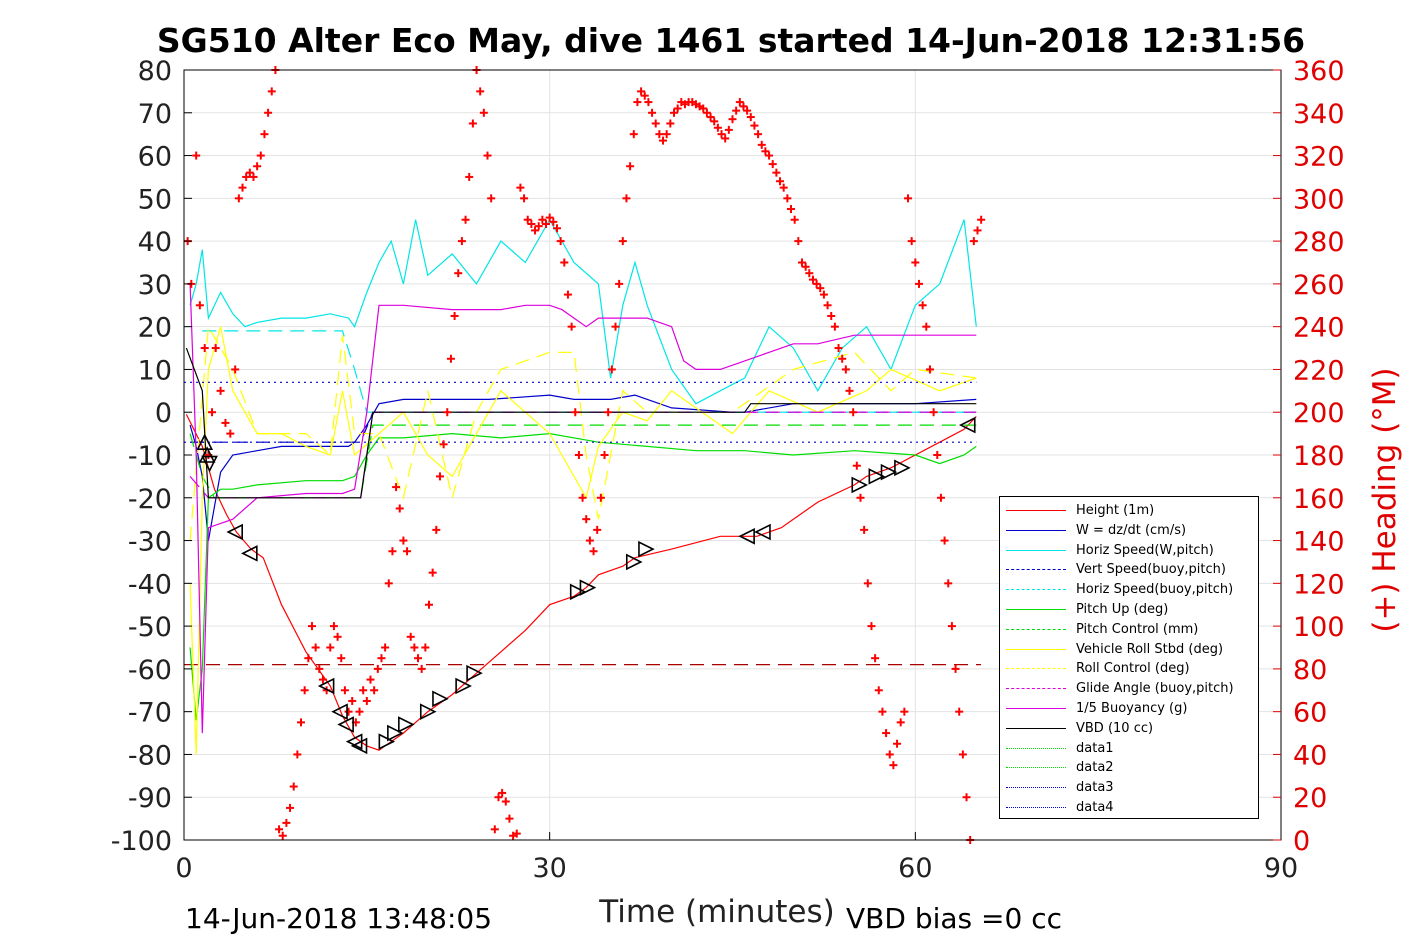 The width and height of the screenshot is (1417, 945). What do you see at coordinates (150, 499) in the screenshot?
I see `y-tick-label: -20` at bounding box center [150, 499].